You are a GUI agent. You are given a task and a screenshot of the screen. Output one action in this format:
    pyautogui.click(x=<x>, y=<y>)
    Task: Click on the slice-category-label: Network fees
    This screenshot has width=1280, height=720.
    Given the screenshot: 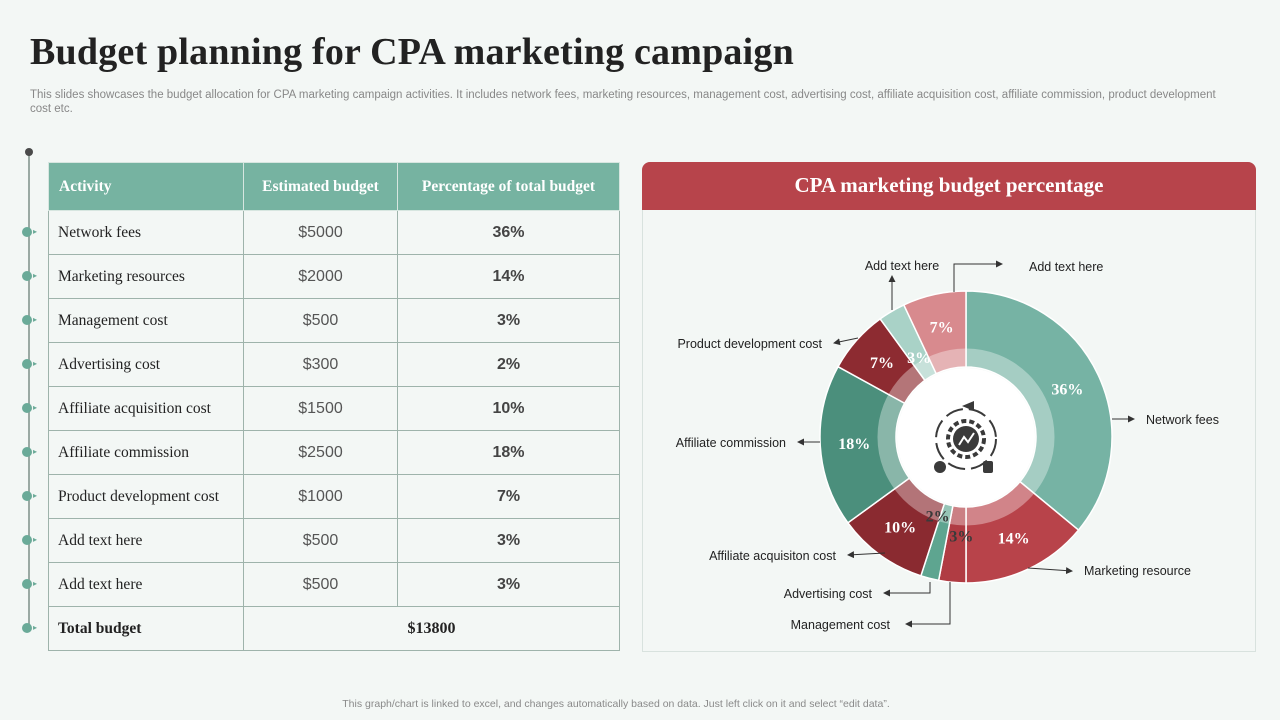 What is the action you would take?
    pyautogui.click(x=1182, y=420)
    